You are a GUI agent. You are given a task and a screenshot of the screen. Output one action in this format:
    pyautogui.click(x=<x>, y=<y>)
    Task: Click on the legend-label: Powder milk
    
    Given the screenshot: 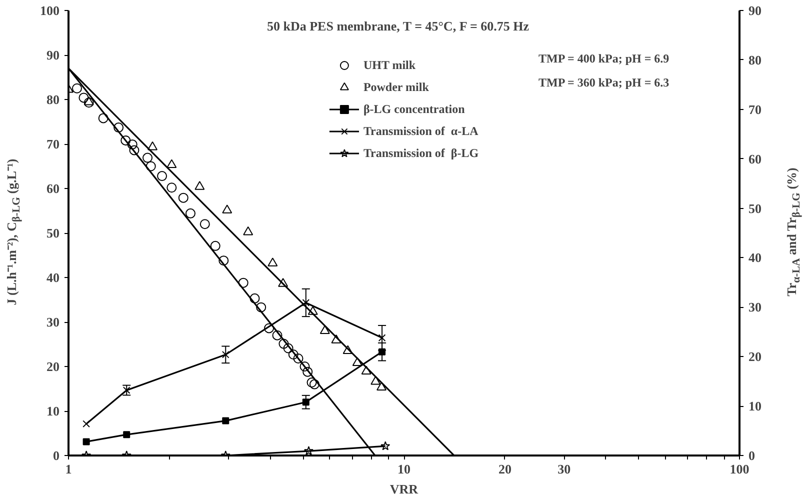 What is the action you would take?
    pyautogui.click(x=396, y=87)
    